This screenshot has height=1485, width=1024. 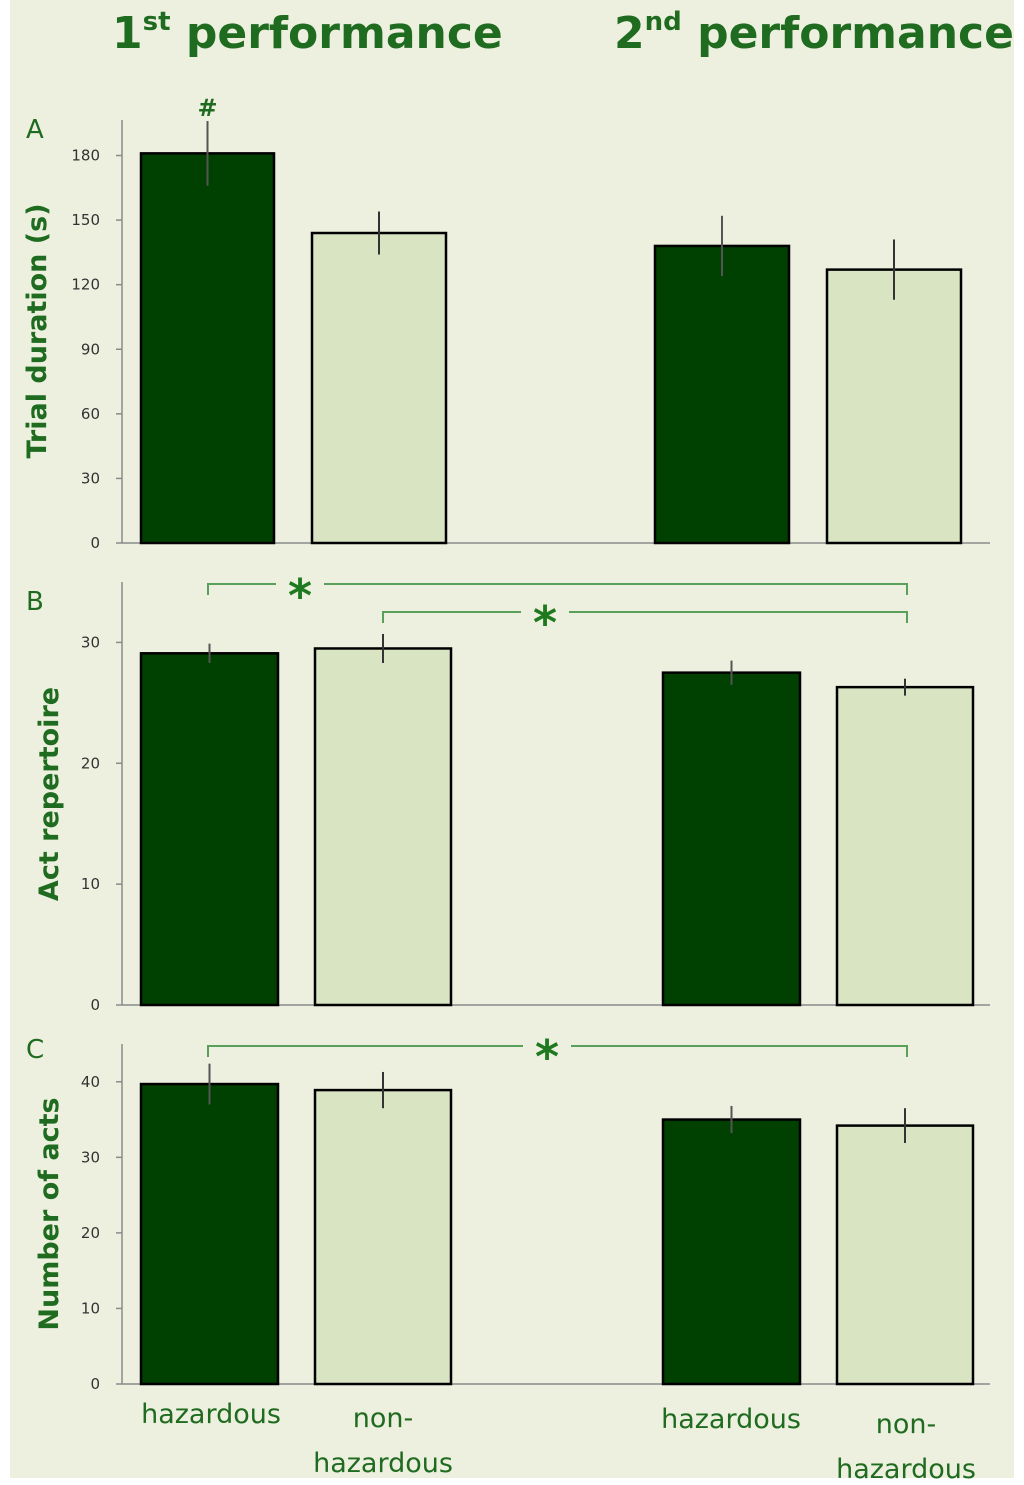 What do you see at coordinates (49, 794) in the screenshot?
I see `y-axis-label: Act repertoire` at bounding box center [49, 794].